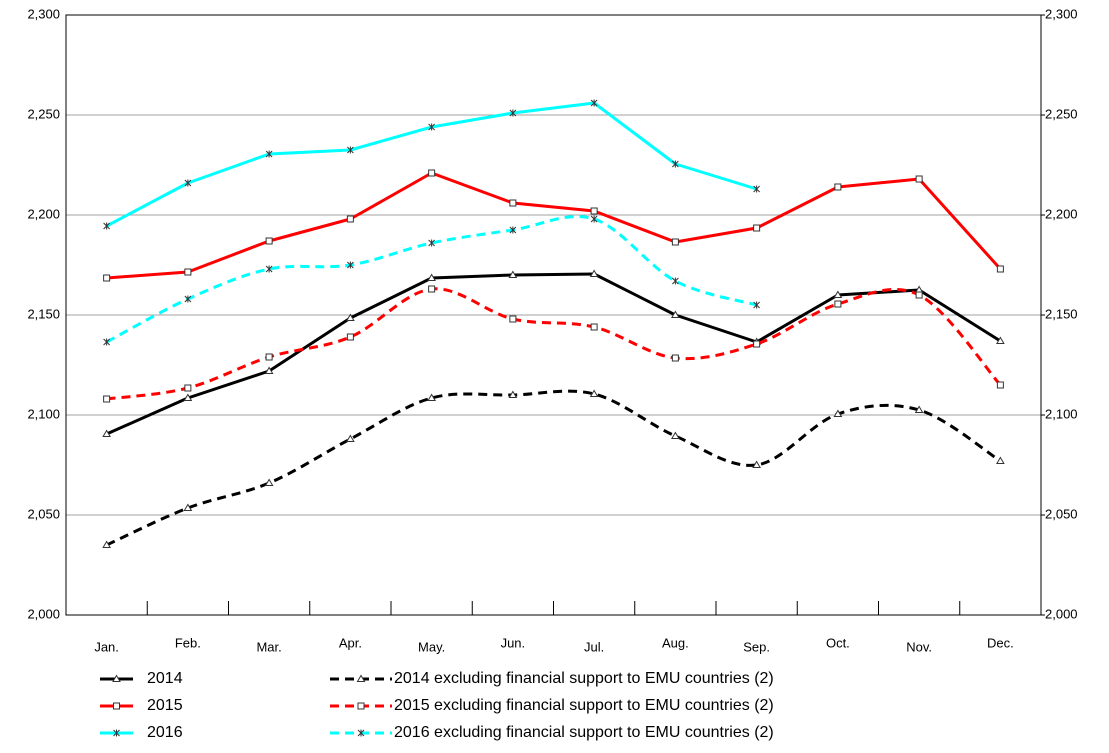  What do you see at coordinates (43, 13) in the screenshot?
I see `y-tick-label: 2,300` at bounding box center [43, 13].